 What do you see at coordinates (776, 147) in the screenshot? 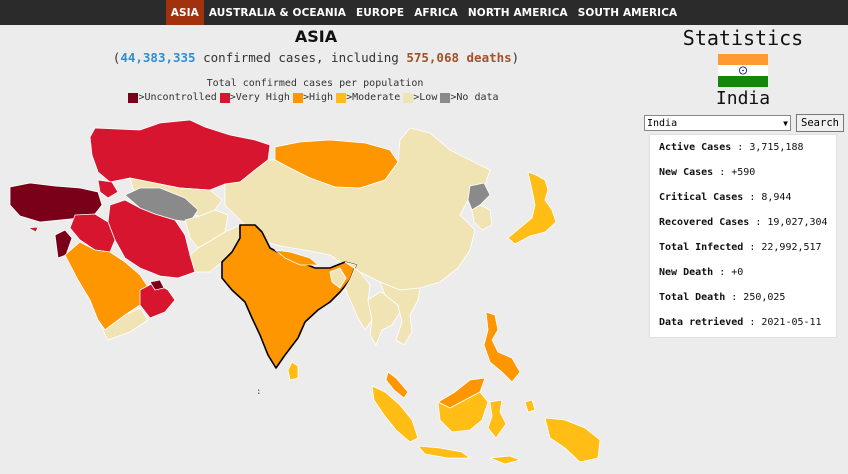
I see `stat-value: 3,715,188` at bounding box center [776, 147].